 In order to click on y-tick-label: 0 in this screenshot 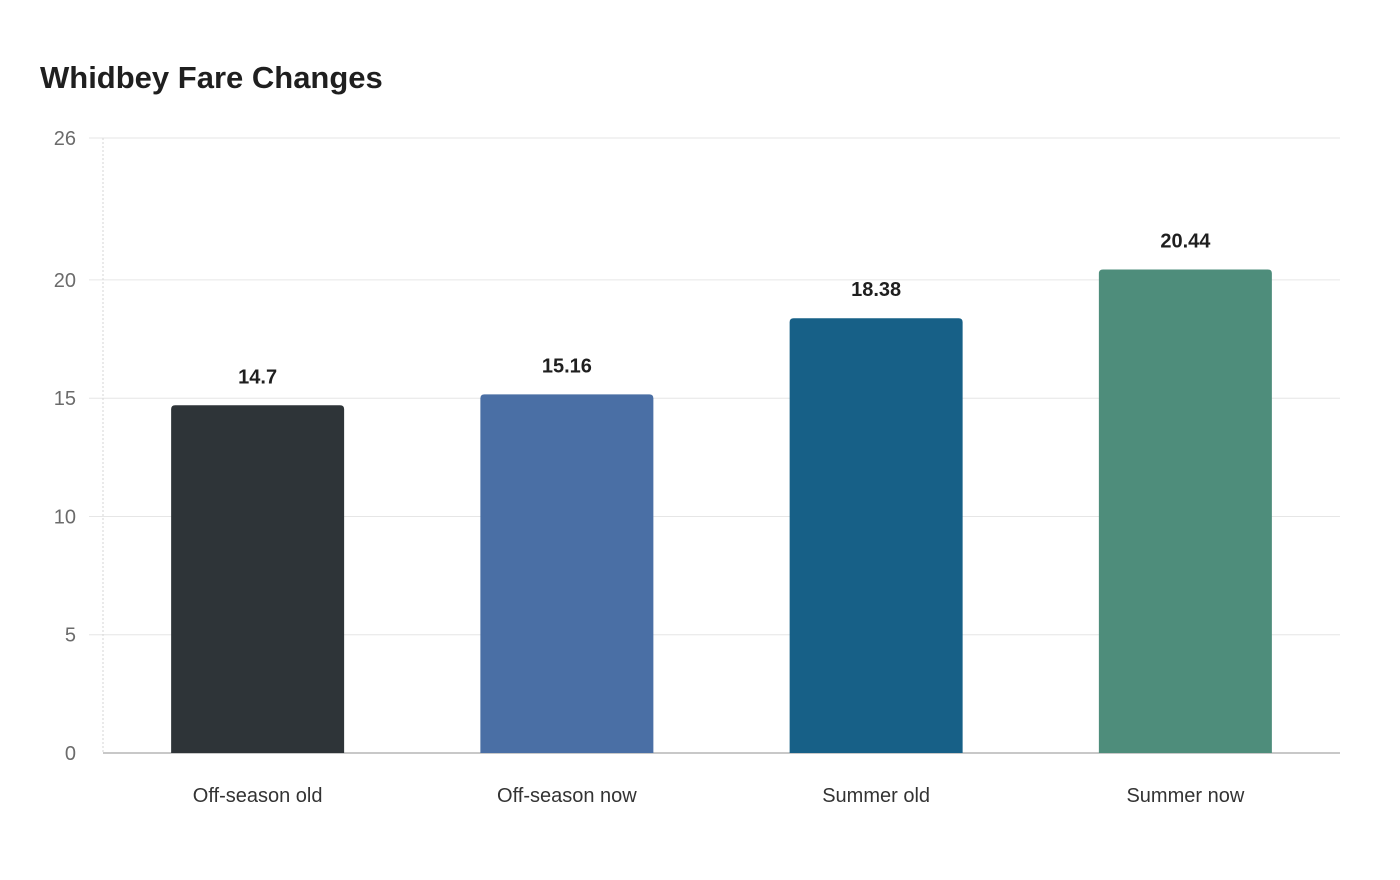, I will do `click(70, 754)`.